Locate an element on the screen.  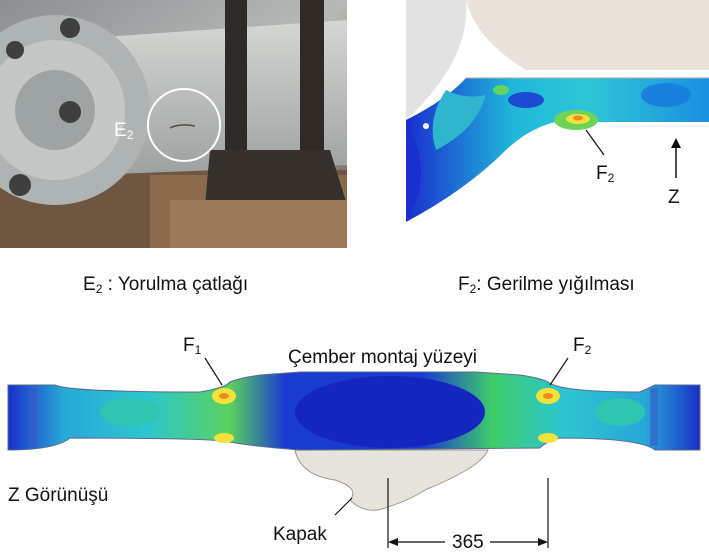
dimension-label: 365 is located at coordinates (468, 542).